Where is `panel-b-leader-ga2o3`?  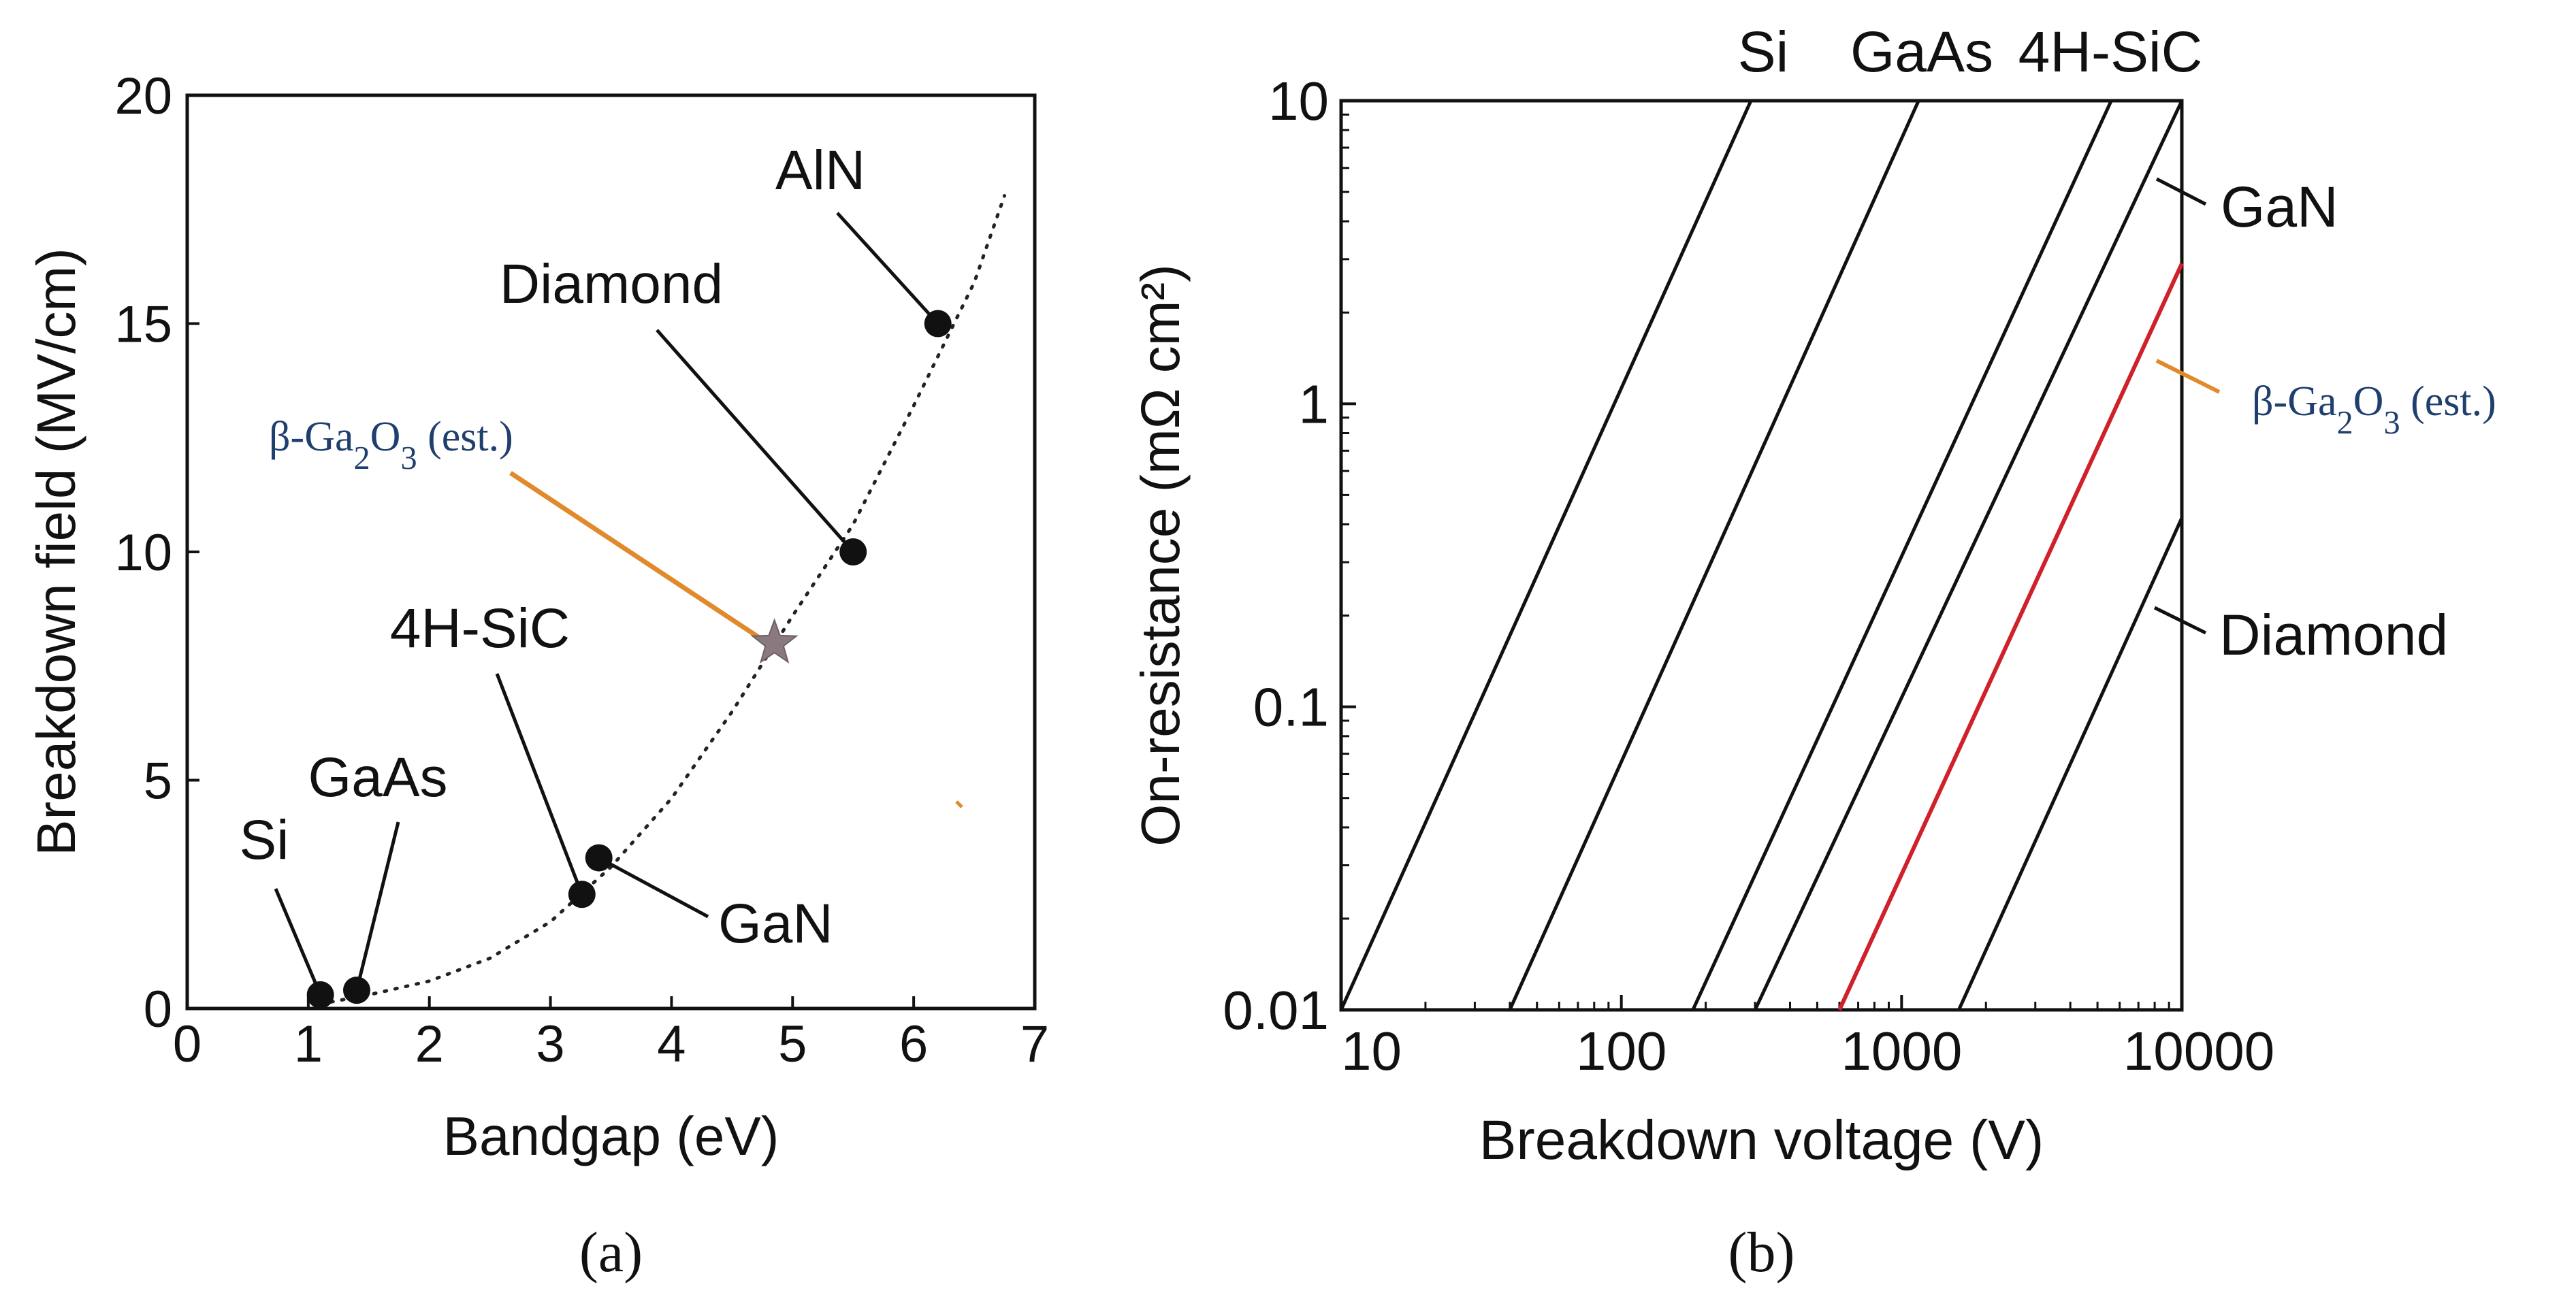 panel-b-leader-ga2o3 is located at coordinates (2188, 376).